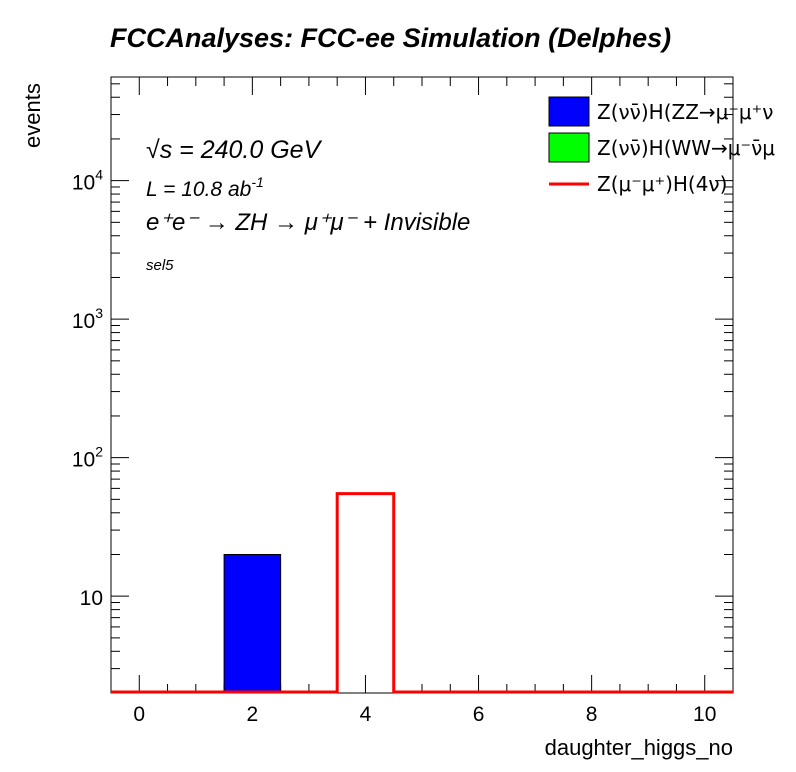 The width and height of the screenshot is (796, 772). Describe the element at coordinates (99, 313) in the screenshot. I see `y-tick-exponent: 3` at that location.